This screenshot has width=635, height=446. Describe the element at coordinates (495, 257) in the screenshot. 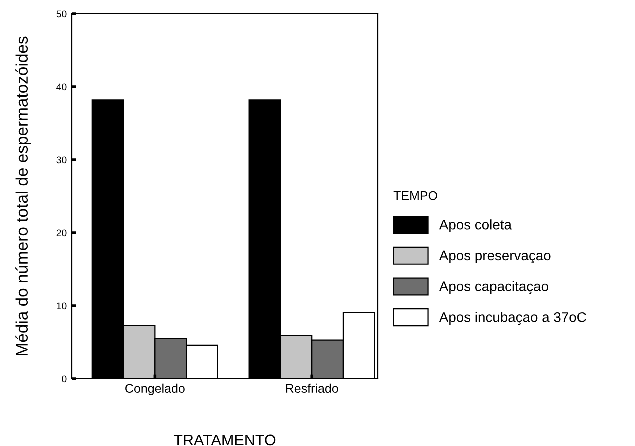

I see `legend-label: Apos preservaçao` at that location.